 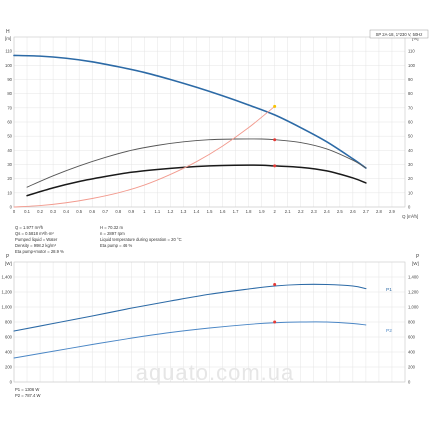 What do you see at coordinates (410, 107) in the screenshot?
I see `top-right-tick-label: 70` at bounding box center [410, 107].